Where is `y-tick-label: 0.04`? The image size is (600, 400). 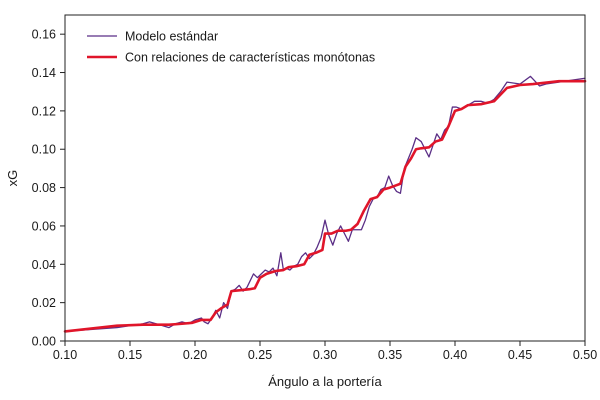
y-tick-label: 0.04 is located at coordinates (44, 265).